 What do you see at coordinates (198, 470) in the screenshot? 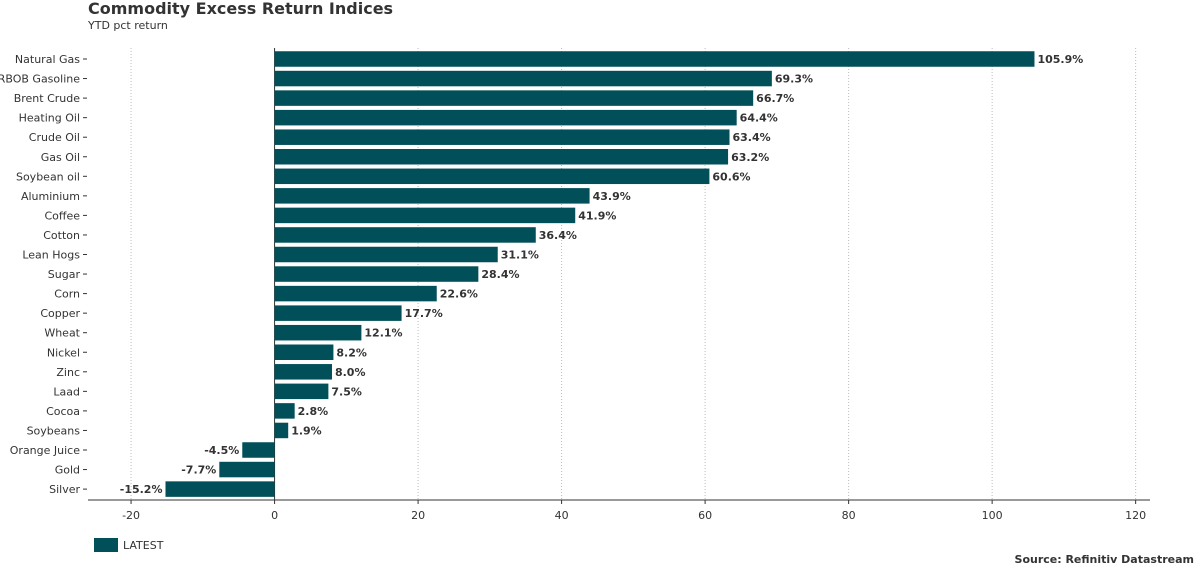
I see `data-label: -7.7%` at bounding box center [198, 470].